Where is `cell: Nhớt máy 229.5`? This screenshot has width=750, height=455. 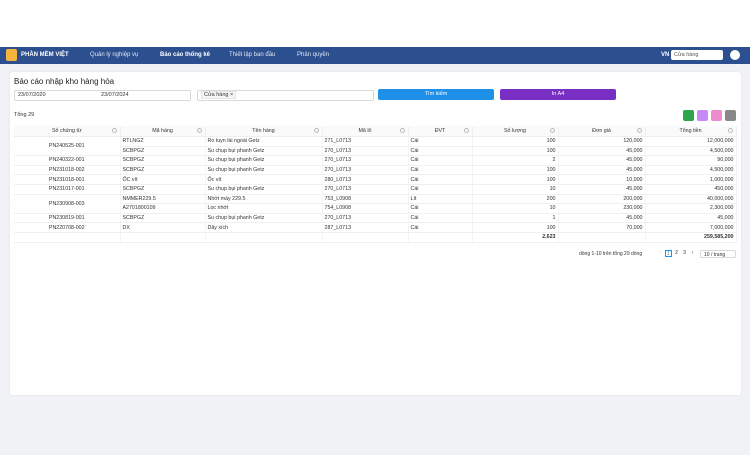
cell: Nhớt máy 229.5 is located at coordinates (264, 199).